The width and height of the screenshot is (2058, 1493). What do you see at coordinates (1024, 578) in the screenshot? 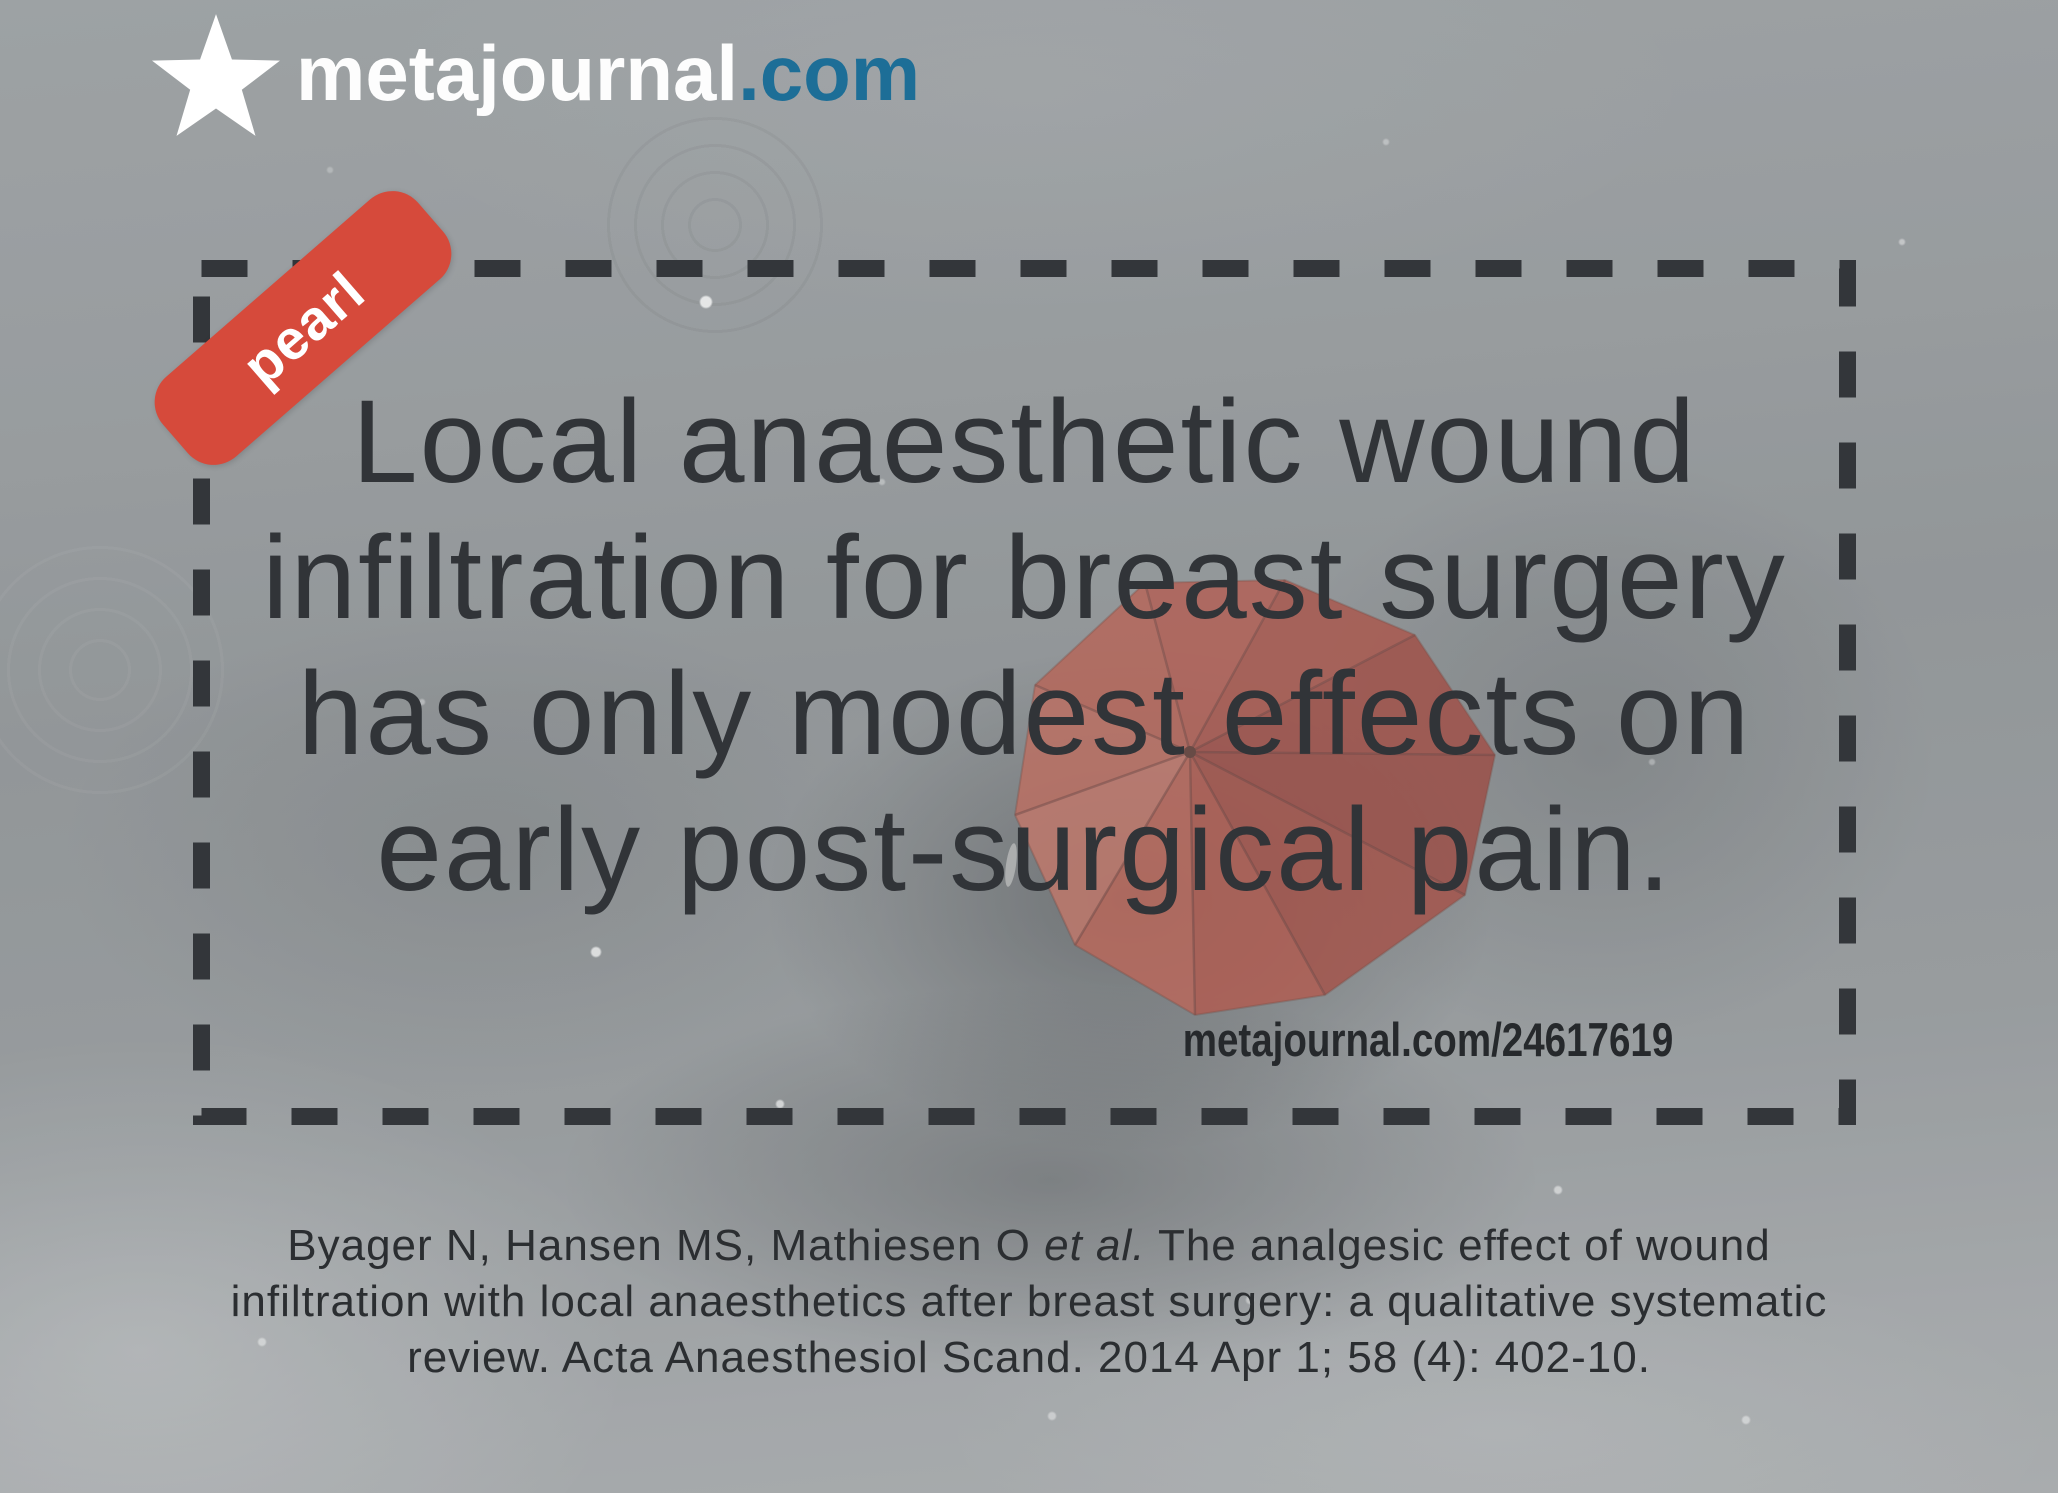
I see `quote-line: infiltration for breast surgery` at bounding box center [1024, 578].